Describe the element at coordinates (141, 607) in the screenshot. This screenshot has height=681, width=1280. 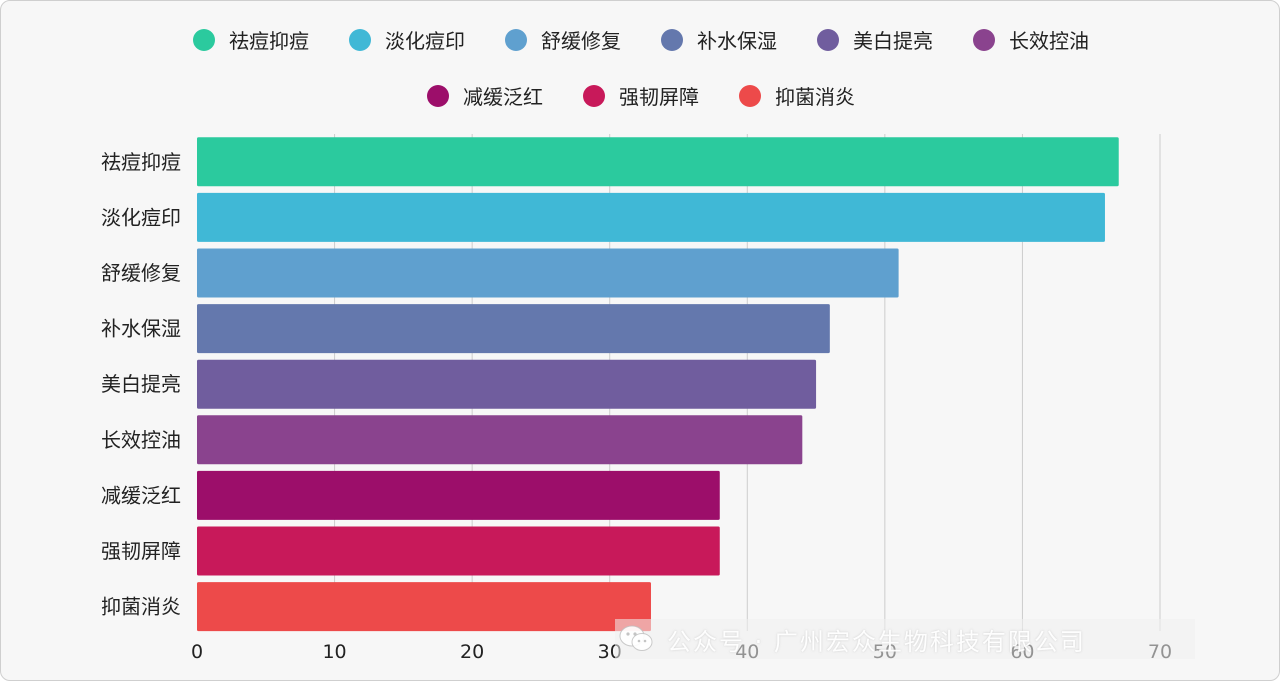
I see `y-tick-label: 抑菌消炎` at that location.